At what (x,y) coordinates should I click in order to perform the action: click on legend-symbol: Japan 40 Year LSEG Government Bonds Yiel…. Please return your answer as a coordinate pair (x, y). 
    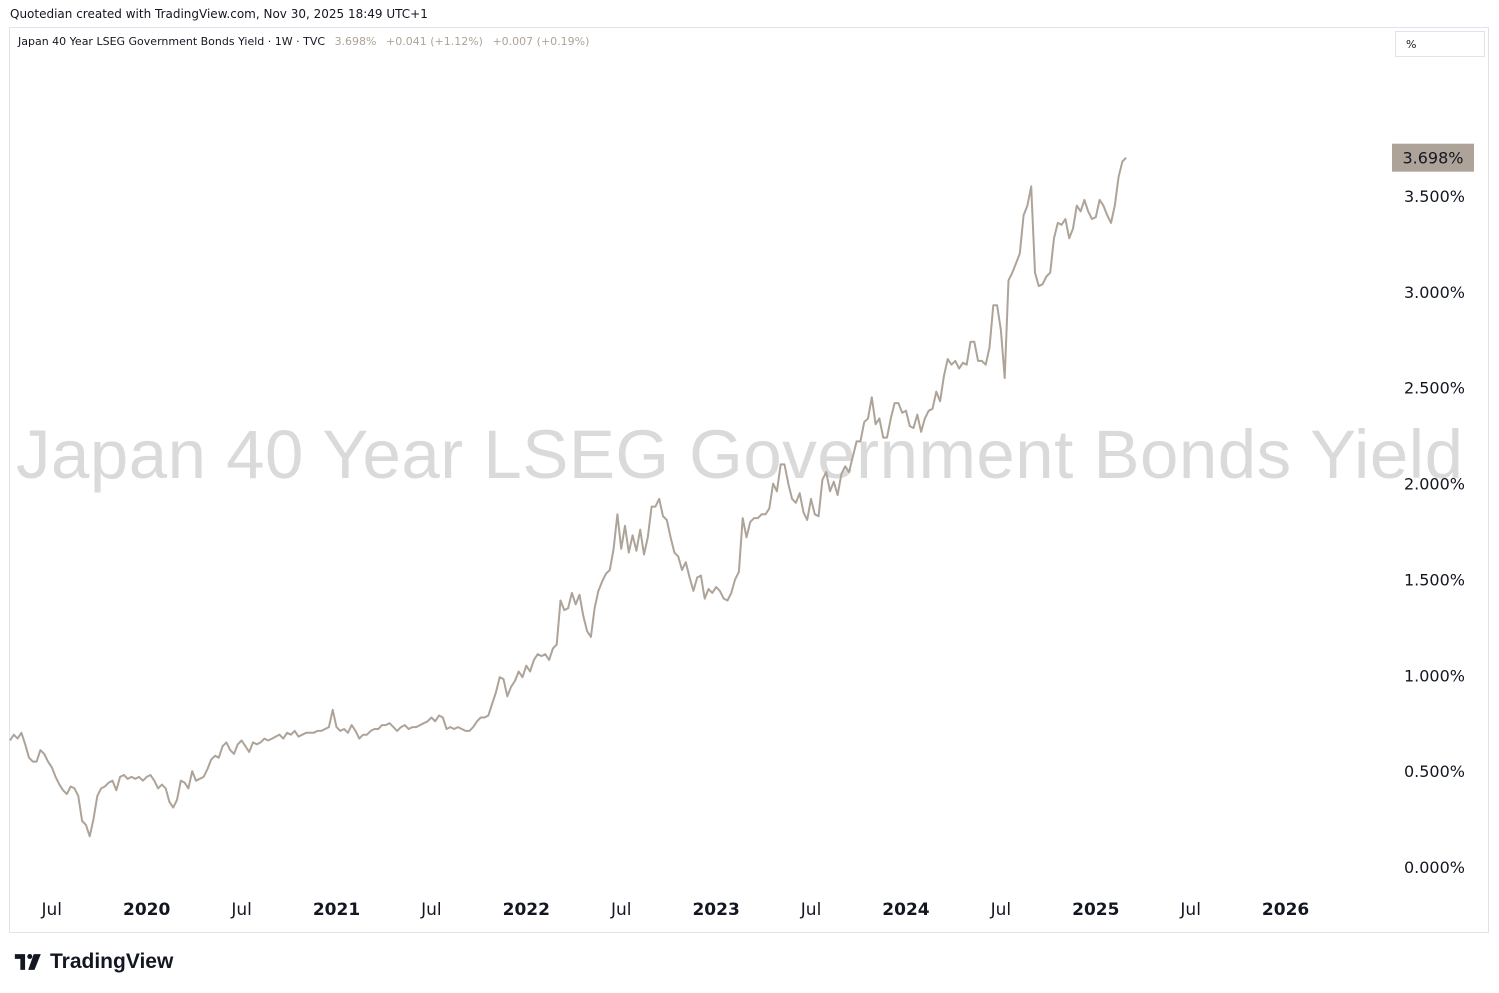
    Looking at the image, I should click on (172, 41).